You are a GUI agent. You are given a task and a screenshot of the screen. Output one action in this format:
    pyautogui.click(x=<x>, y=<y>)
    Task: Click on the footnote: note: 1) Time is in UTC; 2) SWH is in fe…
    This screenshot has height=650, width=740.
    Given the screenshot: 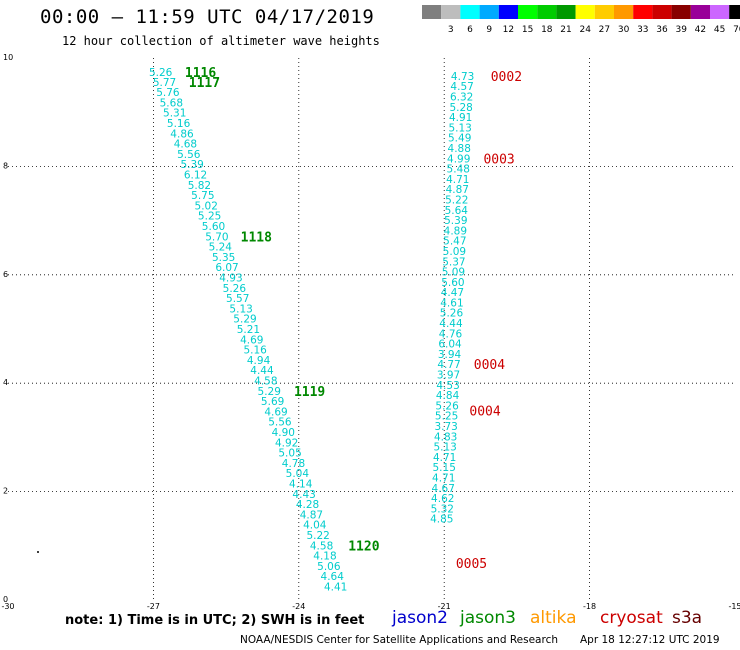 What is the action you would take?
    pyautogui.click(x=215, y=620)
    